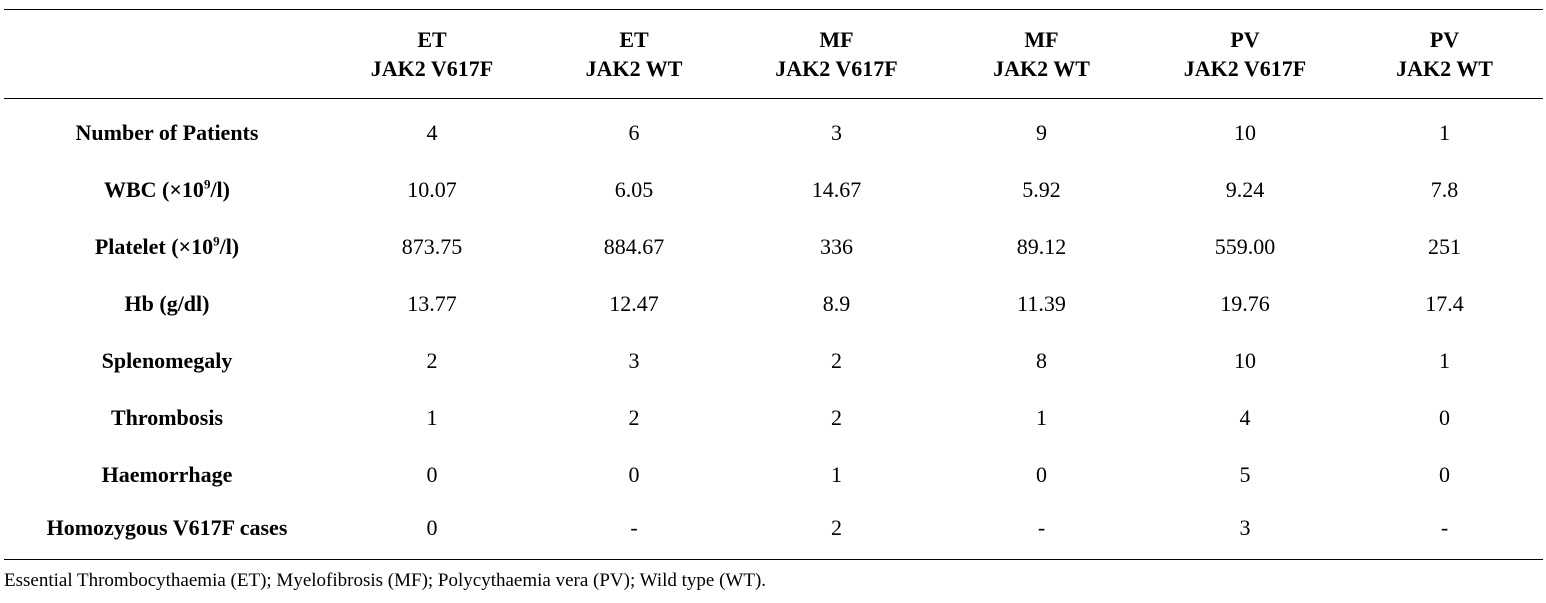 Image resolution: width=1546 pixels, height=603 pixels. Describe the element at coordinates (1041, 54) in the screenshot. I see `header-cell-mf-jak2-wt: MF JAK2 WT` at that location.